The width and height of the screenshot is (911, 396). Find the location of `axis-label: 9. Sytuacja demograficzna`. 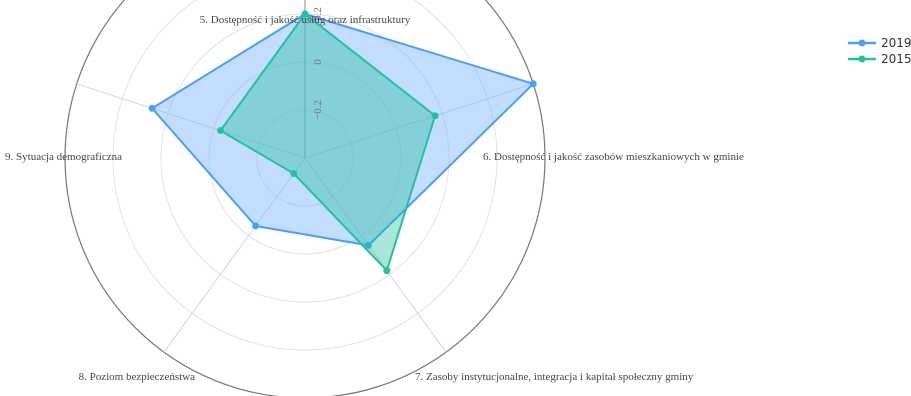

axis-label: 9. Sytuacja demograficzna is located at coordinates (63, 157).